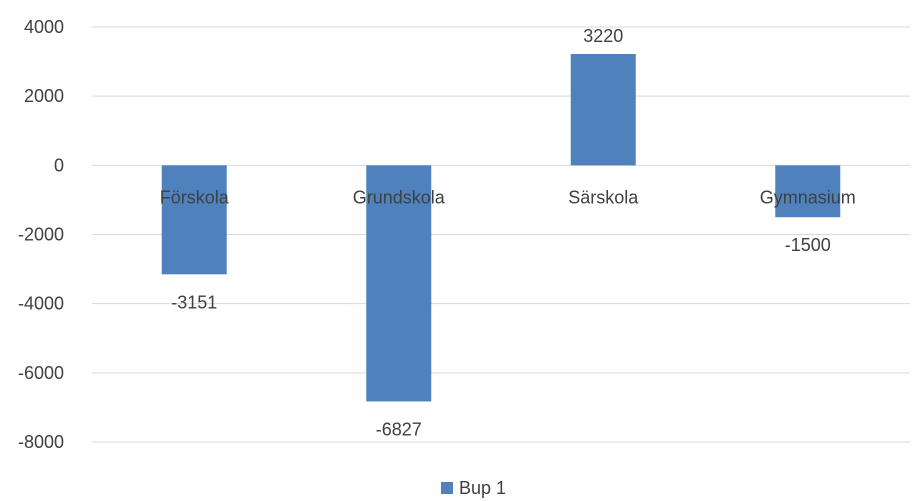 Image resolution: width=913 pixels, height=501 pixels. Describe the element at coordinates (59, 165) in the screenshot. I see `y-tick-label: 0` at that location.